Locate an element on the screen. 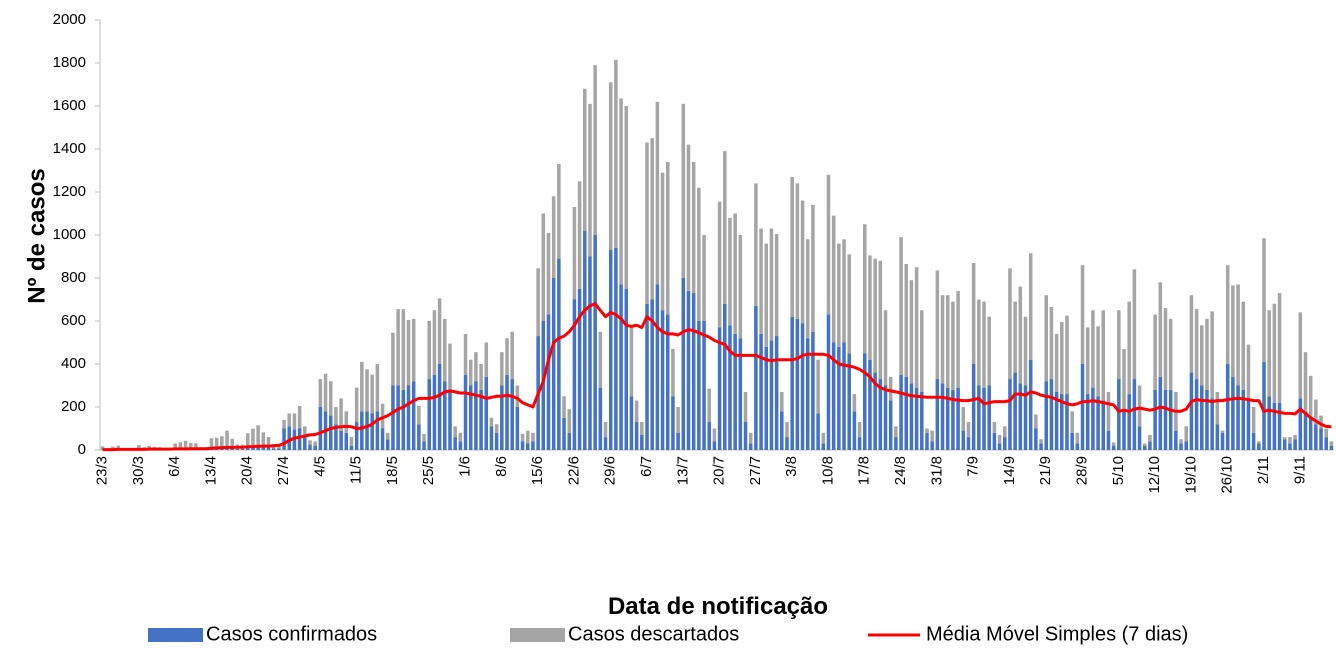 This screenshot has height=648, width=1336. x-tick-label: 22/6 is located at coordinates (573, 470).